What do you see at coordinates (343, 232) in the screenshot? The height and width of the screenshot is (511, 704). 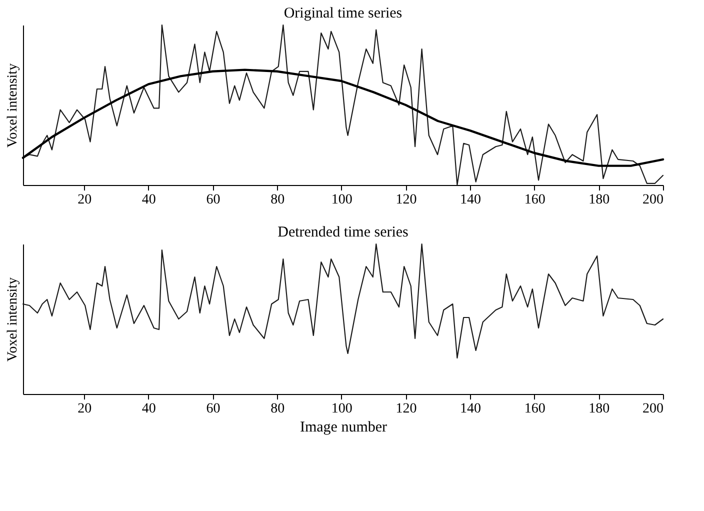 I see `chart-title: Detrended time series` at bounding box center [343, 232].